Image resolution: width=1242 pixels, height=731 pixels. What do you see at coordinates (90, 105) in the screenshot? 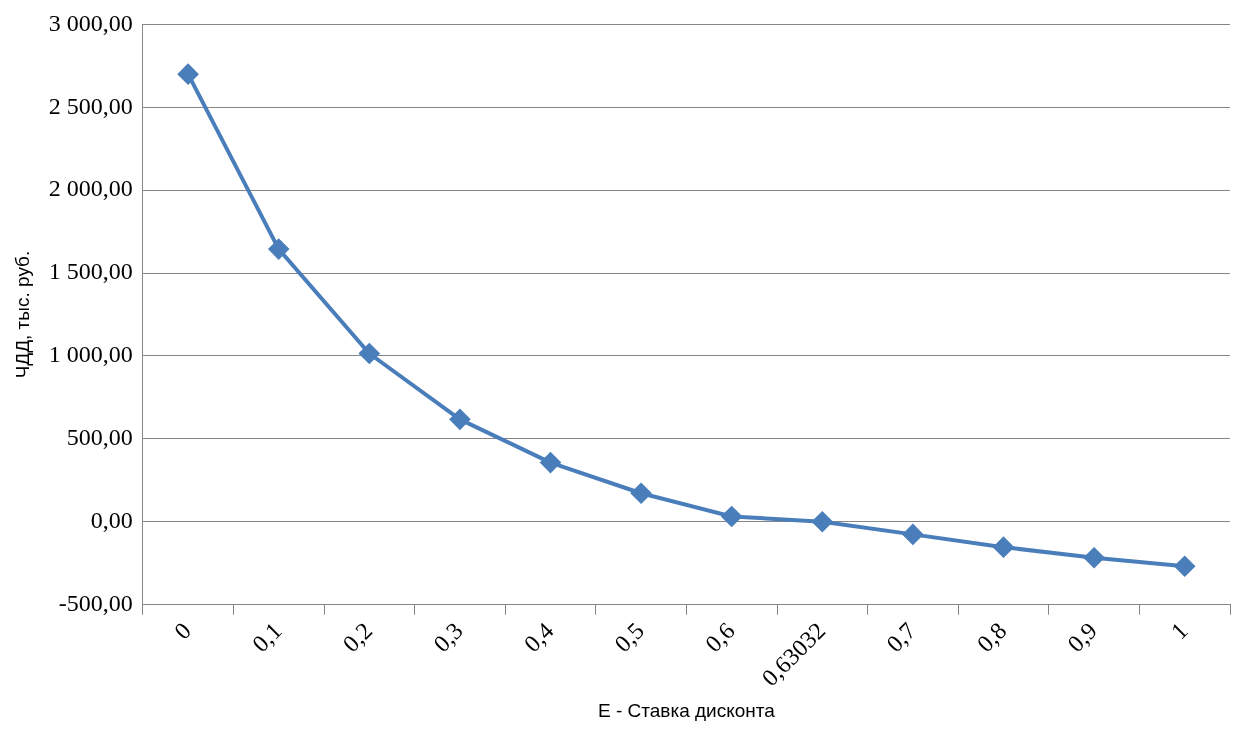
I see `y-tick-label: 2 500,00` at bounding box center [90, 105].